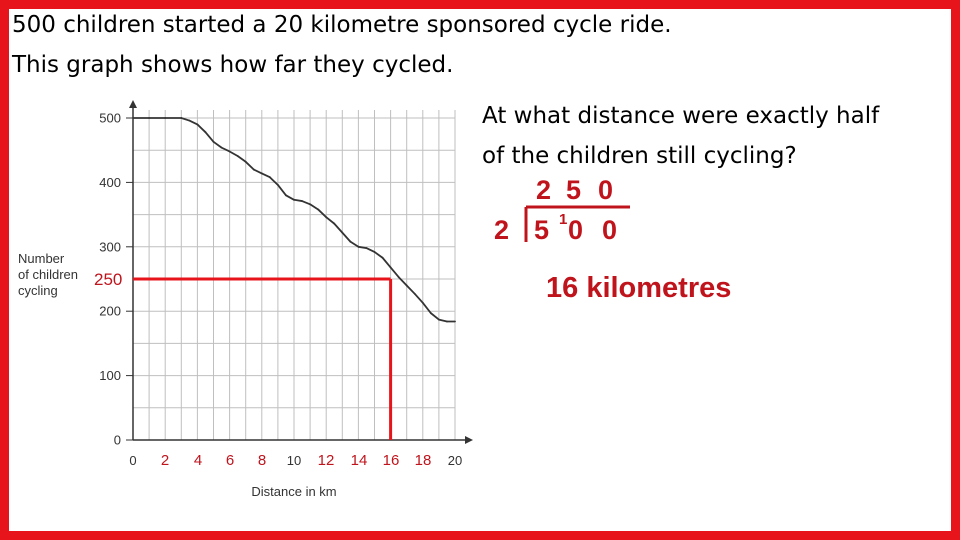 The height and width of the screenshot is (540, 960). Describe the element at coordinates (563, 219) in the screenshot. I see `carry-digit: 1` at that location.